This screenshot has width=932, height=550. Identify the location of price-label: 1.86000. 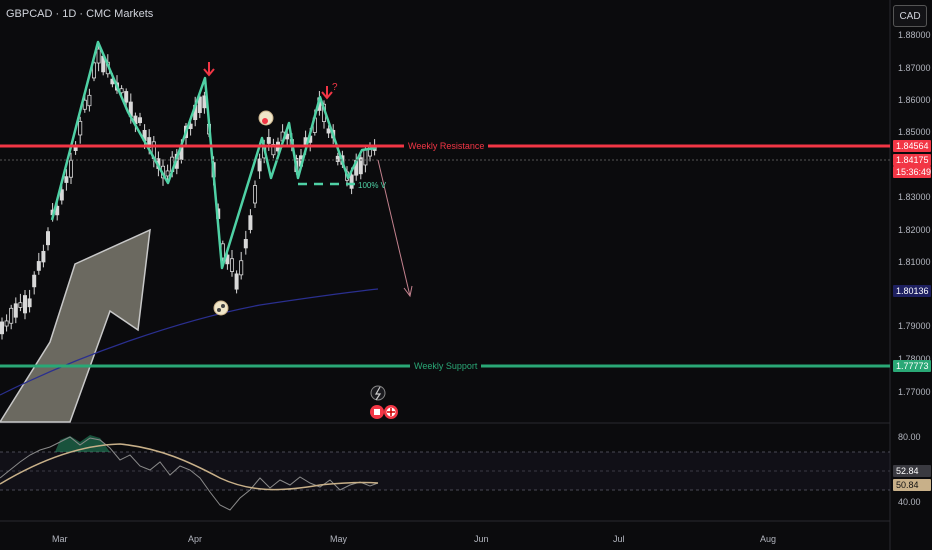
(914, 100).